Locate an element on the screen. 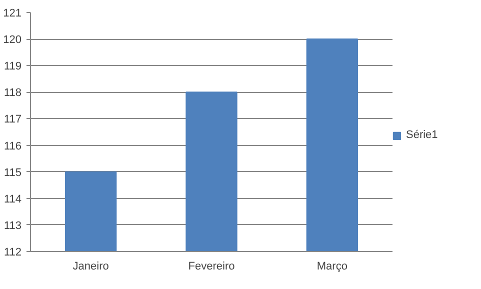  y-tick-label: 117 is located at coordinates (13, 120).